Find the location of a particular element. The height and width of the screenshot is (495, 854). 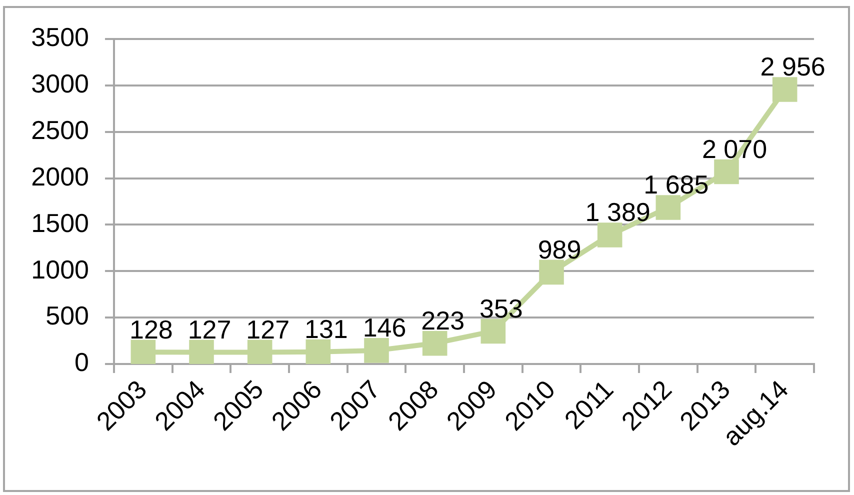

y-tick-label: 2000 is located at coordinates (60, 176).